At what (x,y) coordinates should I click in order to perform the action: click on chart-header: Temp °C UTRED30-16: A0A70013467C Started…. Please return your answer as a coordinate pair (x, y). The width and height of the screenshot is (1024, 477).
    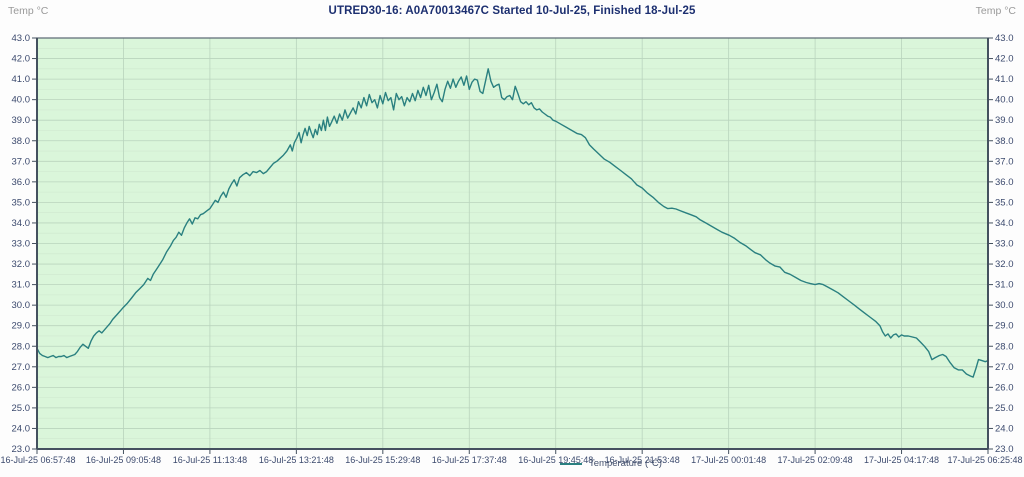
    Looking at the image, I should click on (512, 13).